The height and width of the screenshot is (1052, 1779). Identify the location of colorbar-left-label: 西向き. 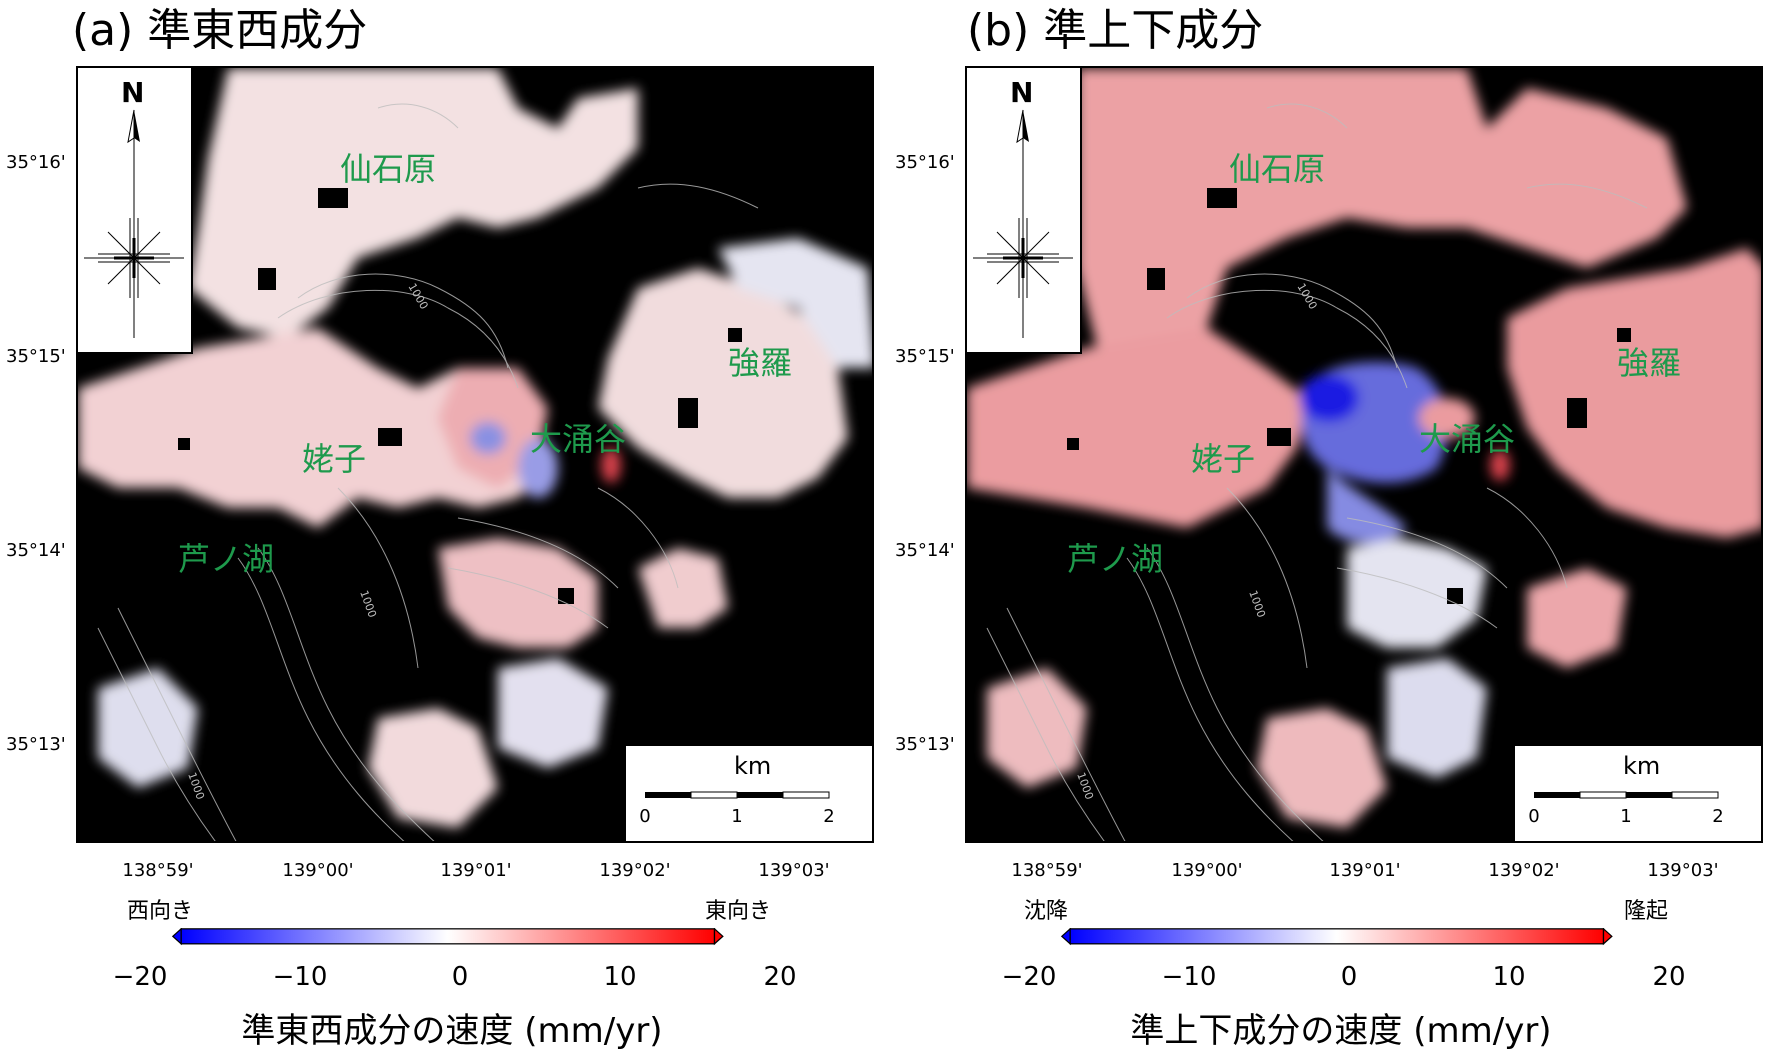
(160, 911).